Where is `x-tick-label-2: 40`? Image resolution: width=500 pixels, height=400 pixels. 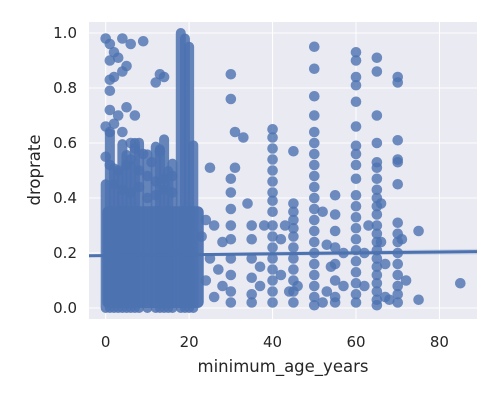 x-tick-label-2: 40 is located at coordinates (272, 342).